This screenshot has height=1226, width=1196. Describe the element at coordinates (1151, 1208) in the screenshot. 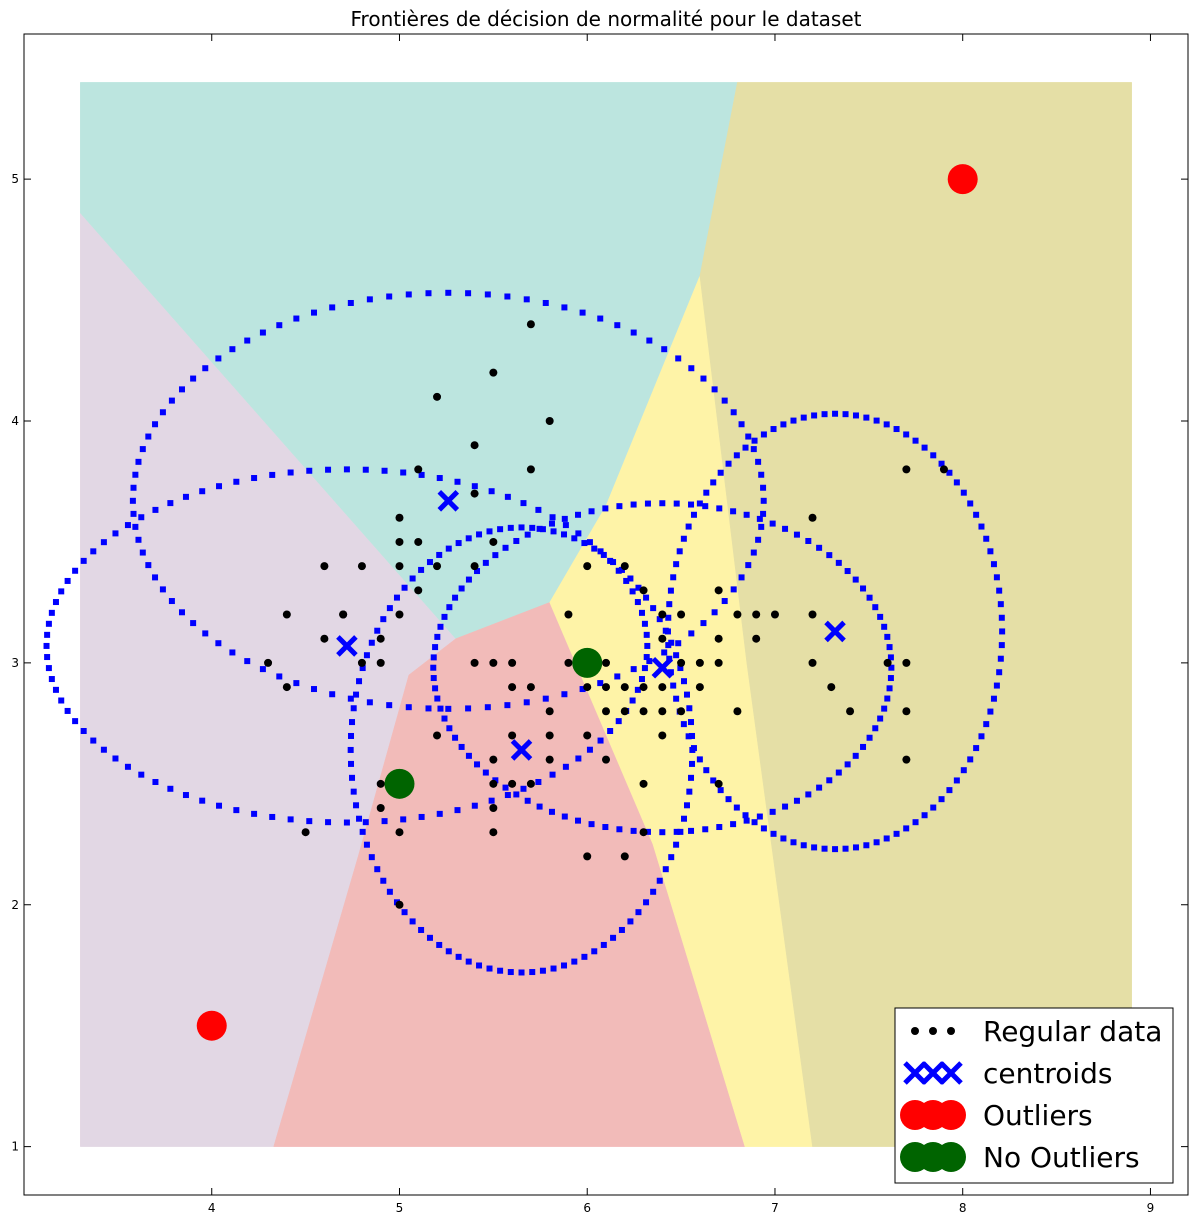

I see `x-tick-label: 9` at that location.